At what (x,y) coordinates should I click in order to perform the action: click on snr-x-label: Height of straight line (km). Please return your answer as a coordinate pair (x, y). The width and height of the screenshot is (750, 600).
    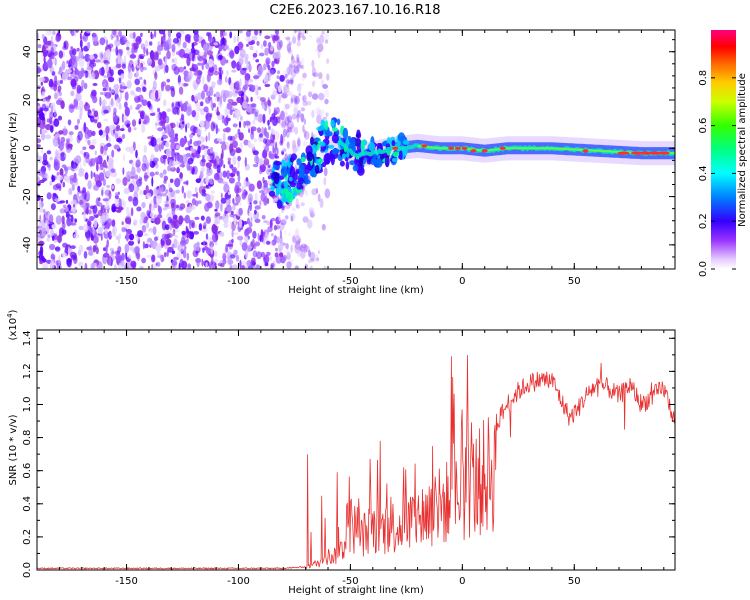
    Looking at the image, I should click on (356, 590).